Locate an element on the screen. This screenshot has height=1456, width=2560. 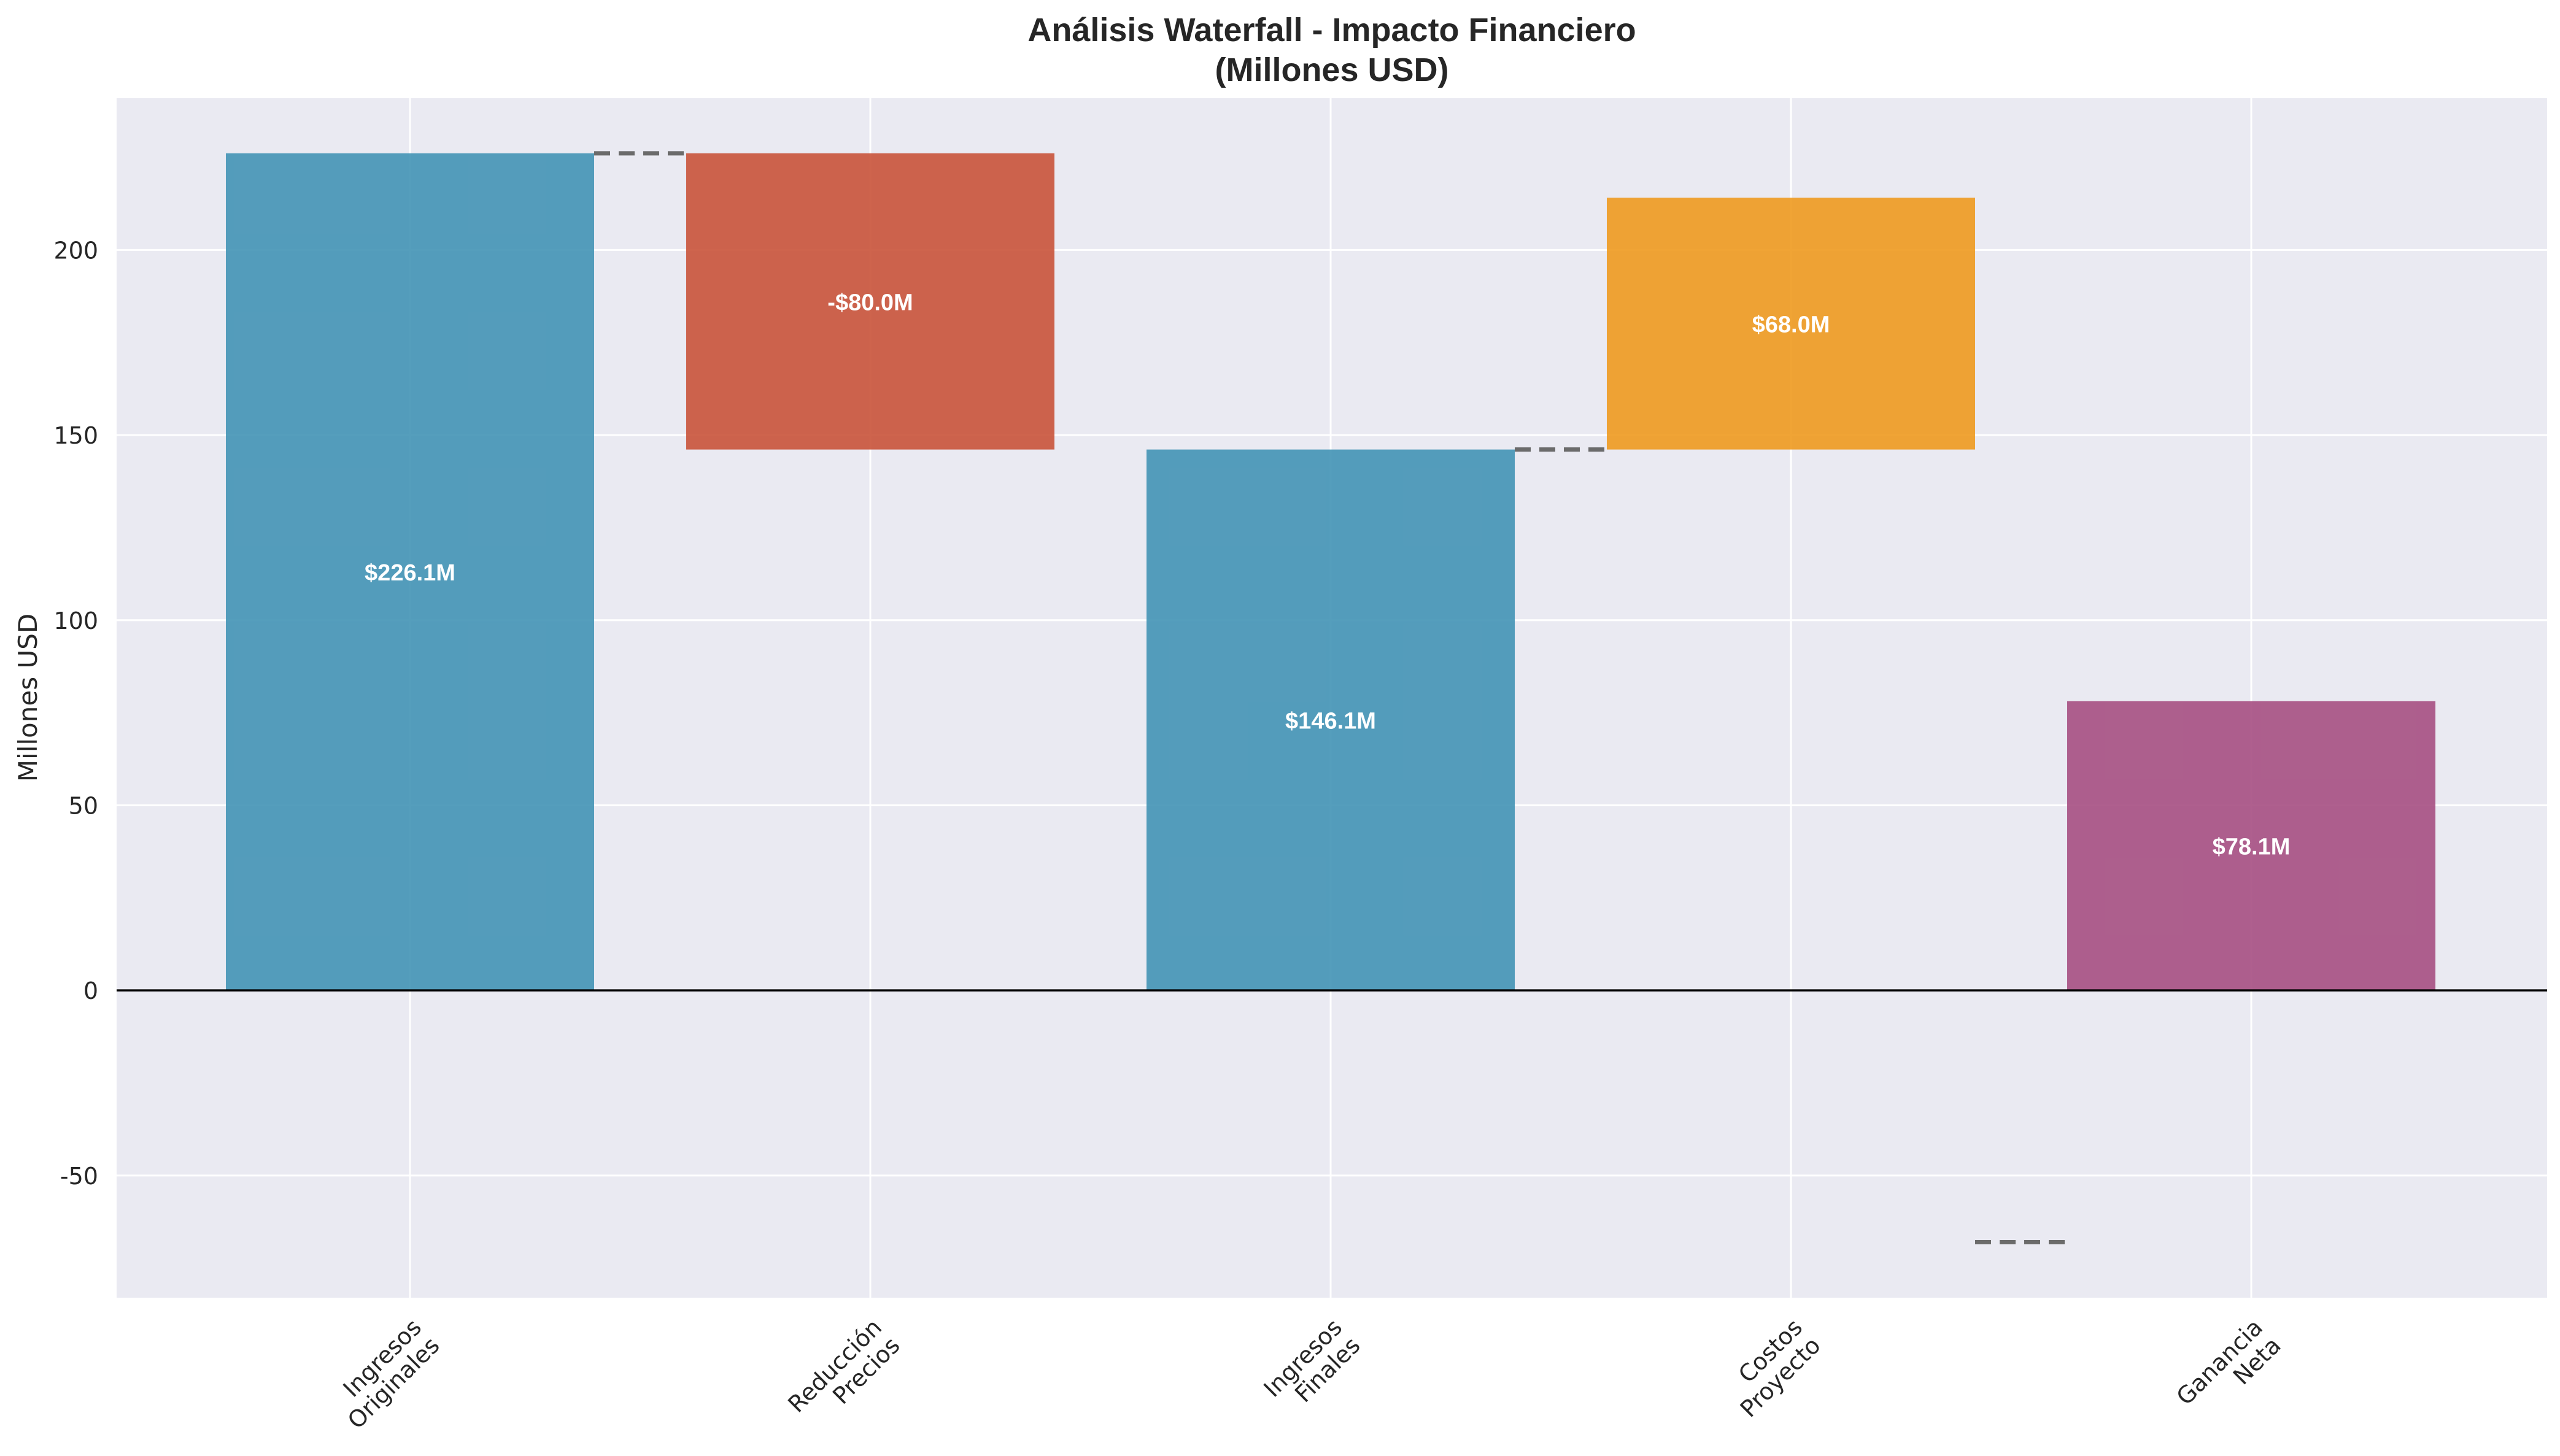
y-tick-label: 0 is located at coordinates (91, 990).